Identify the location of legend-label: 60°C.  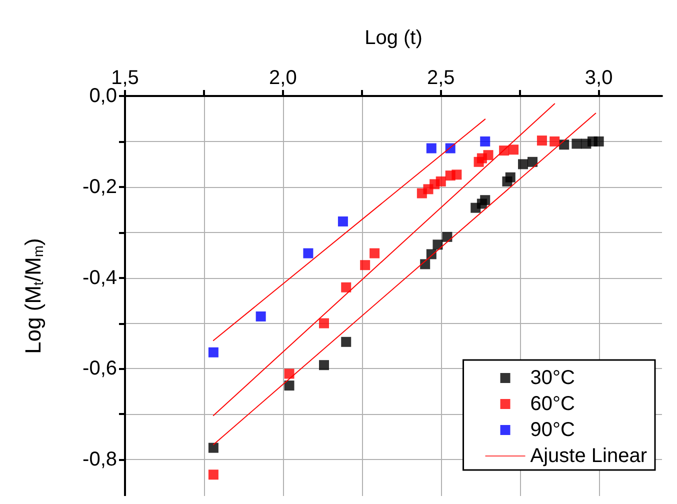
(552, 404).